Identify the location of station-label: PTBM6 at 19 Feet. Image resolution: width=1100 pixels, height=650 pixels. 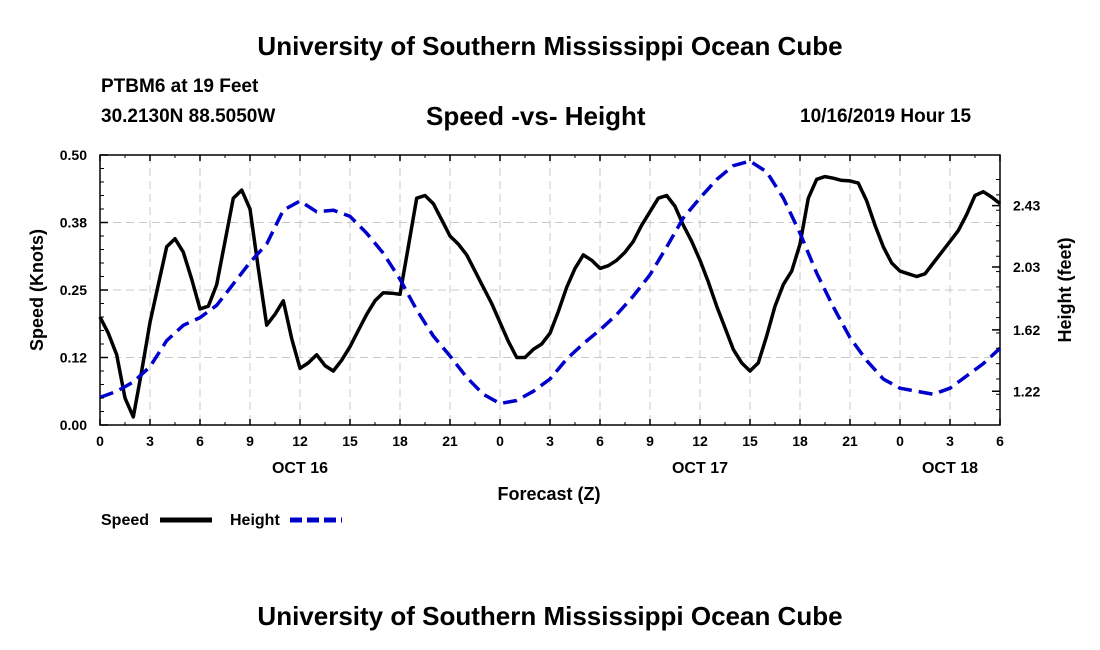
(180, 86).